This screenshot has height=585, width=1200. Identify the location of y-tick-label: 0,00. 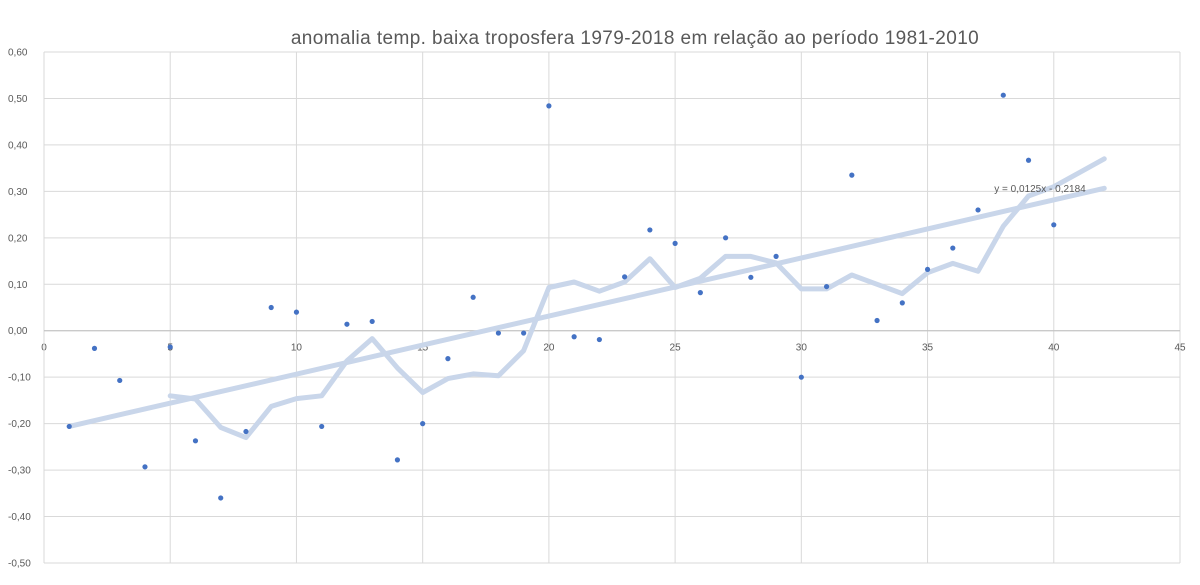
(18, 331).